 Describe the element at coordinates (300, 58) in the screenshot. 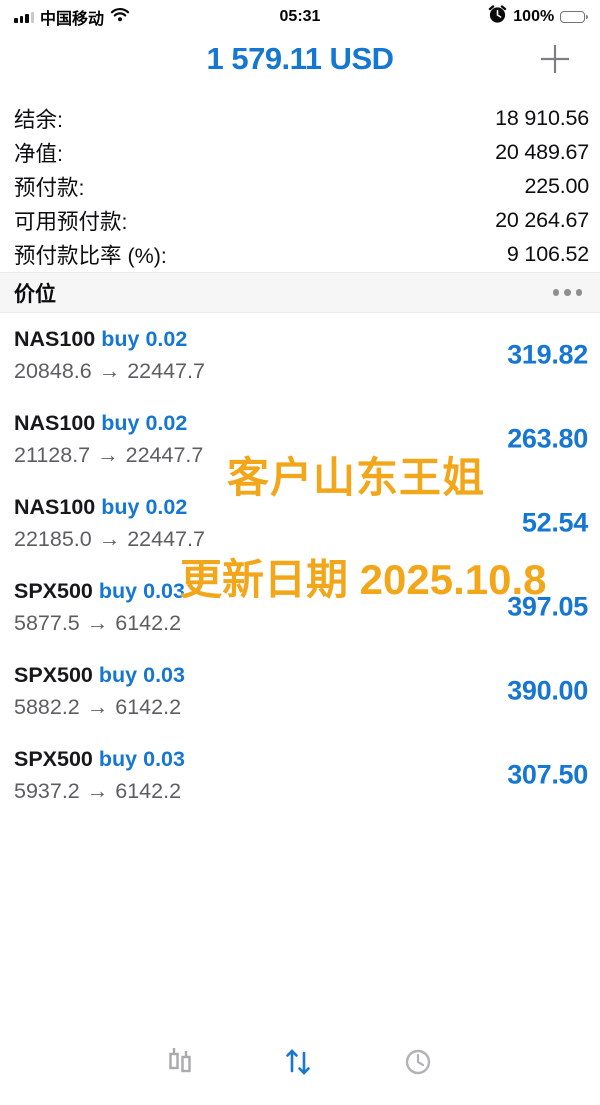

I see `account-total-balance: 1 579.11 USD` at that location.